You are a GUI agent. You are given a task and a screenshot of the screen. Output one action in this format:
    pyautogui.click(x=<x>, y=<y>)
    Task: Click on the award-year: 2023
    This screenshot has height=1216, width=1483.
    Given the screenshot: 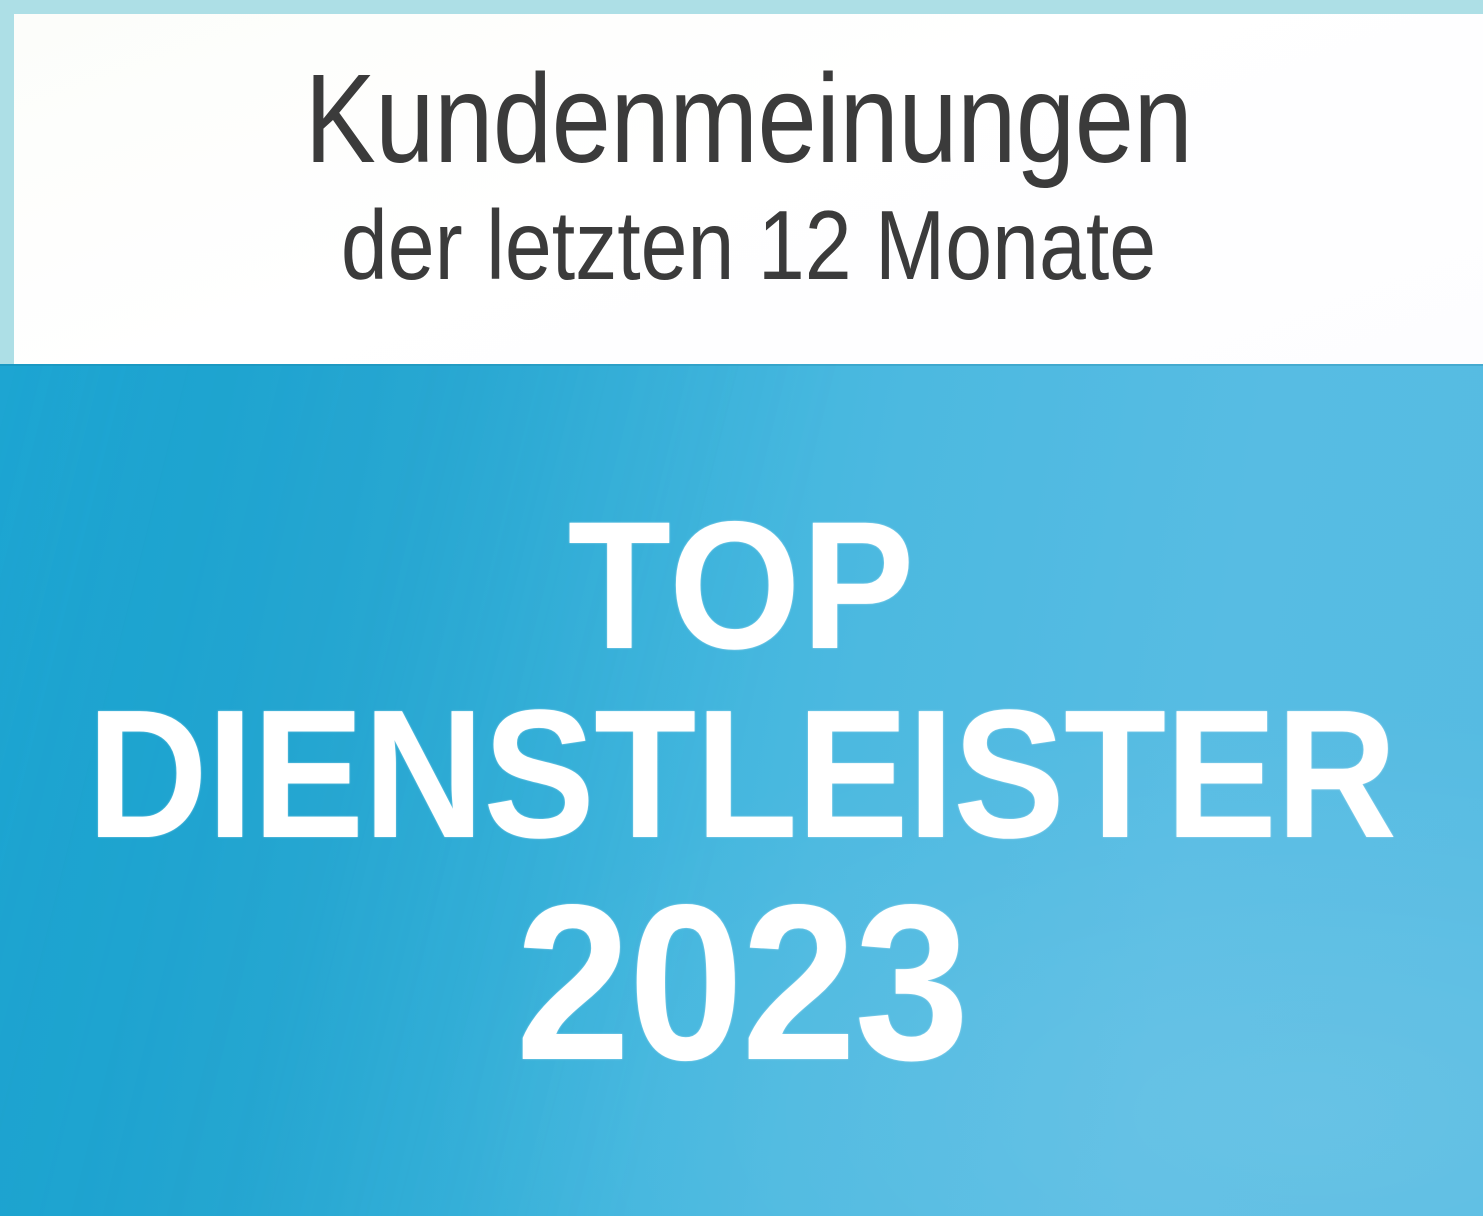 What is the action you would take?
    pyautogui.click(x=742, y=983)
    